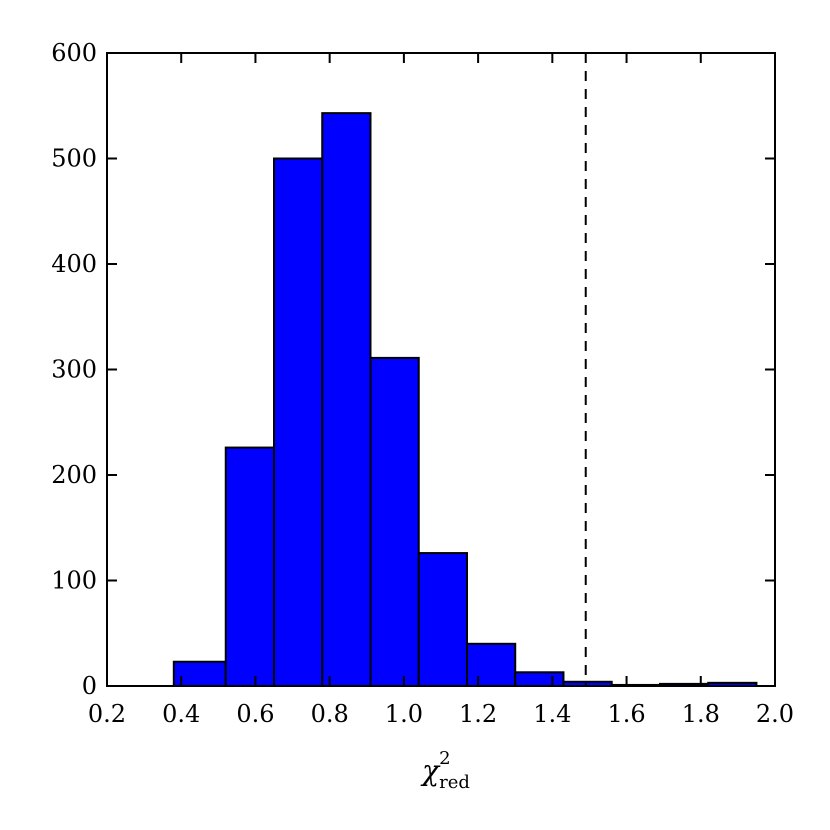 The height and width of the screenshot is (830, 830). I want to click on y-tick-label-4: 400, so click(74, 264).